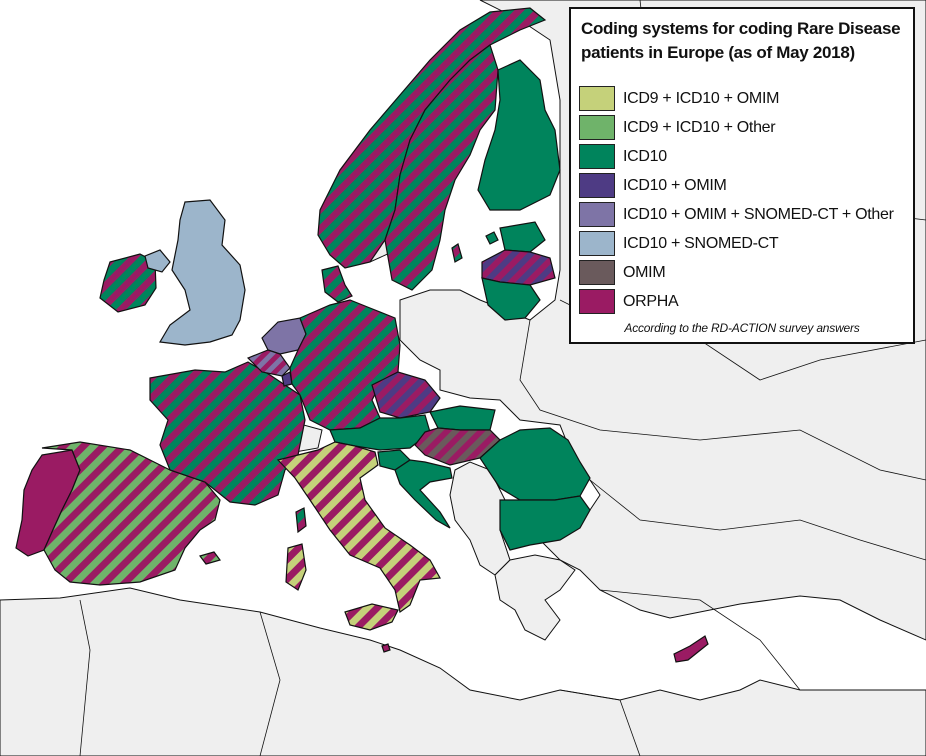 Image resolution: width=926 pixels, height=756 pixels. I want to click on legend-item: ICD10 + OMIM, so click(747, 185).